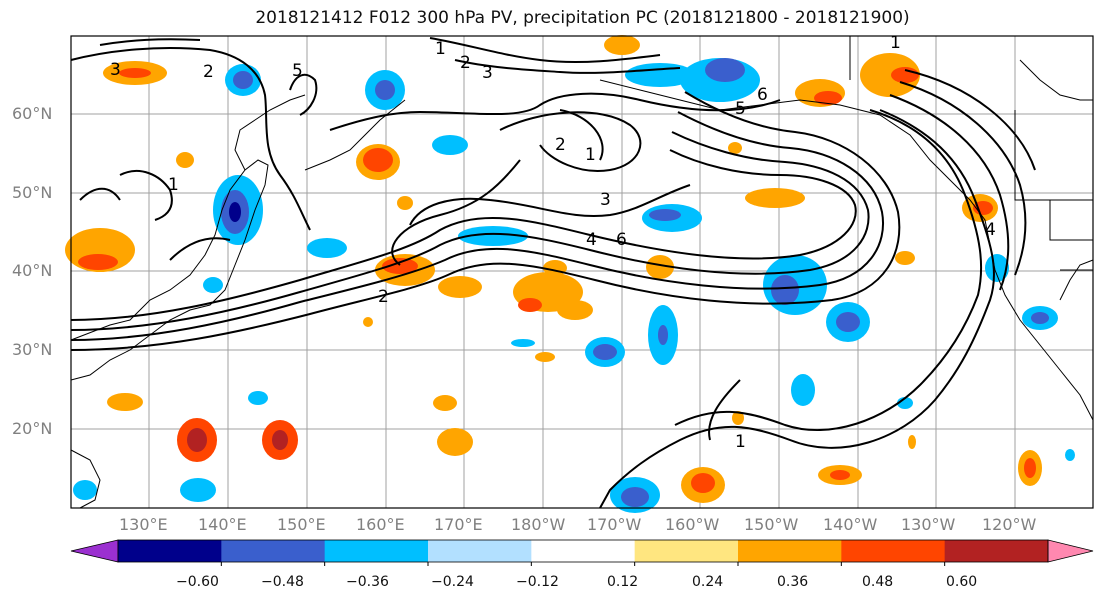  Describe the element at coordinates (367, 582) in the screenshot. I see `colorbar-tick-label: −0.36` at that location.